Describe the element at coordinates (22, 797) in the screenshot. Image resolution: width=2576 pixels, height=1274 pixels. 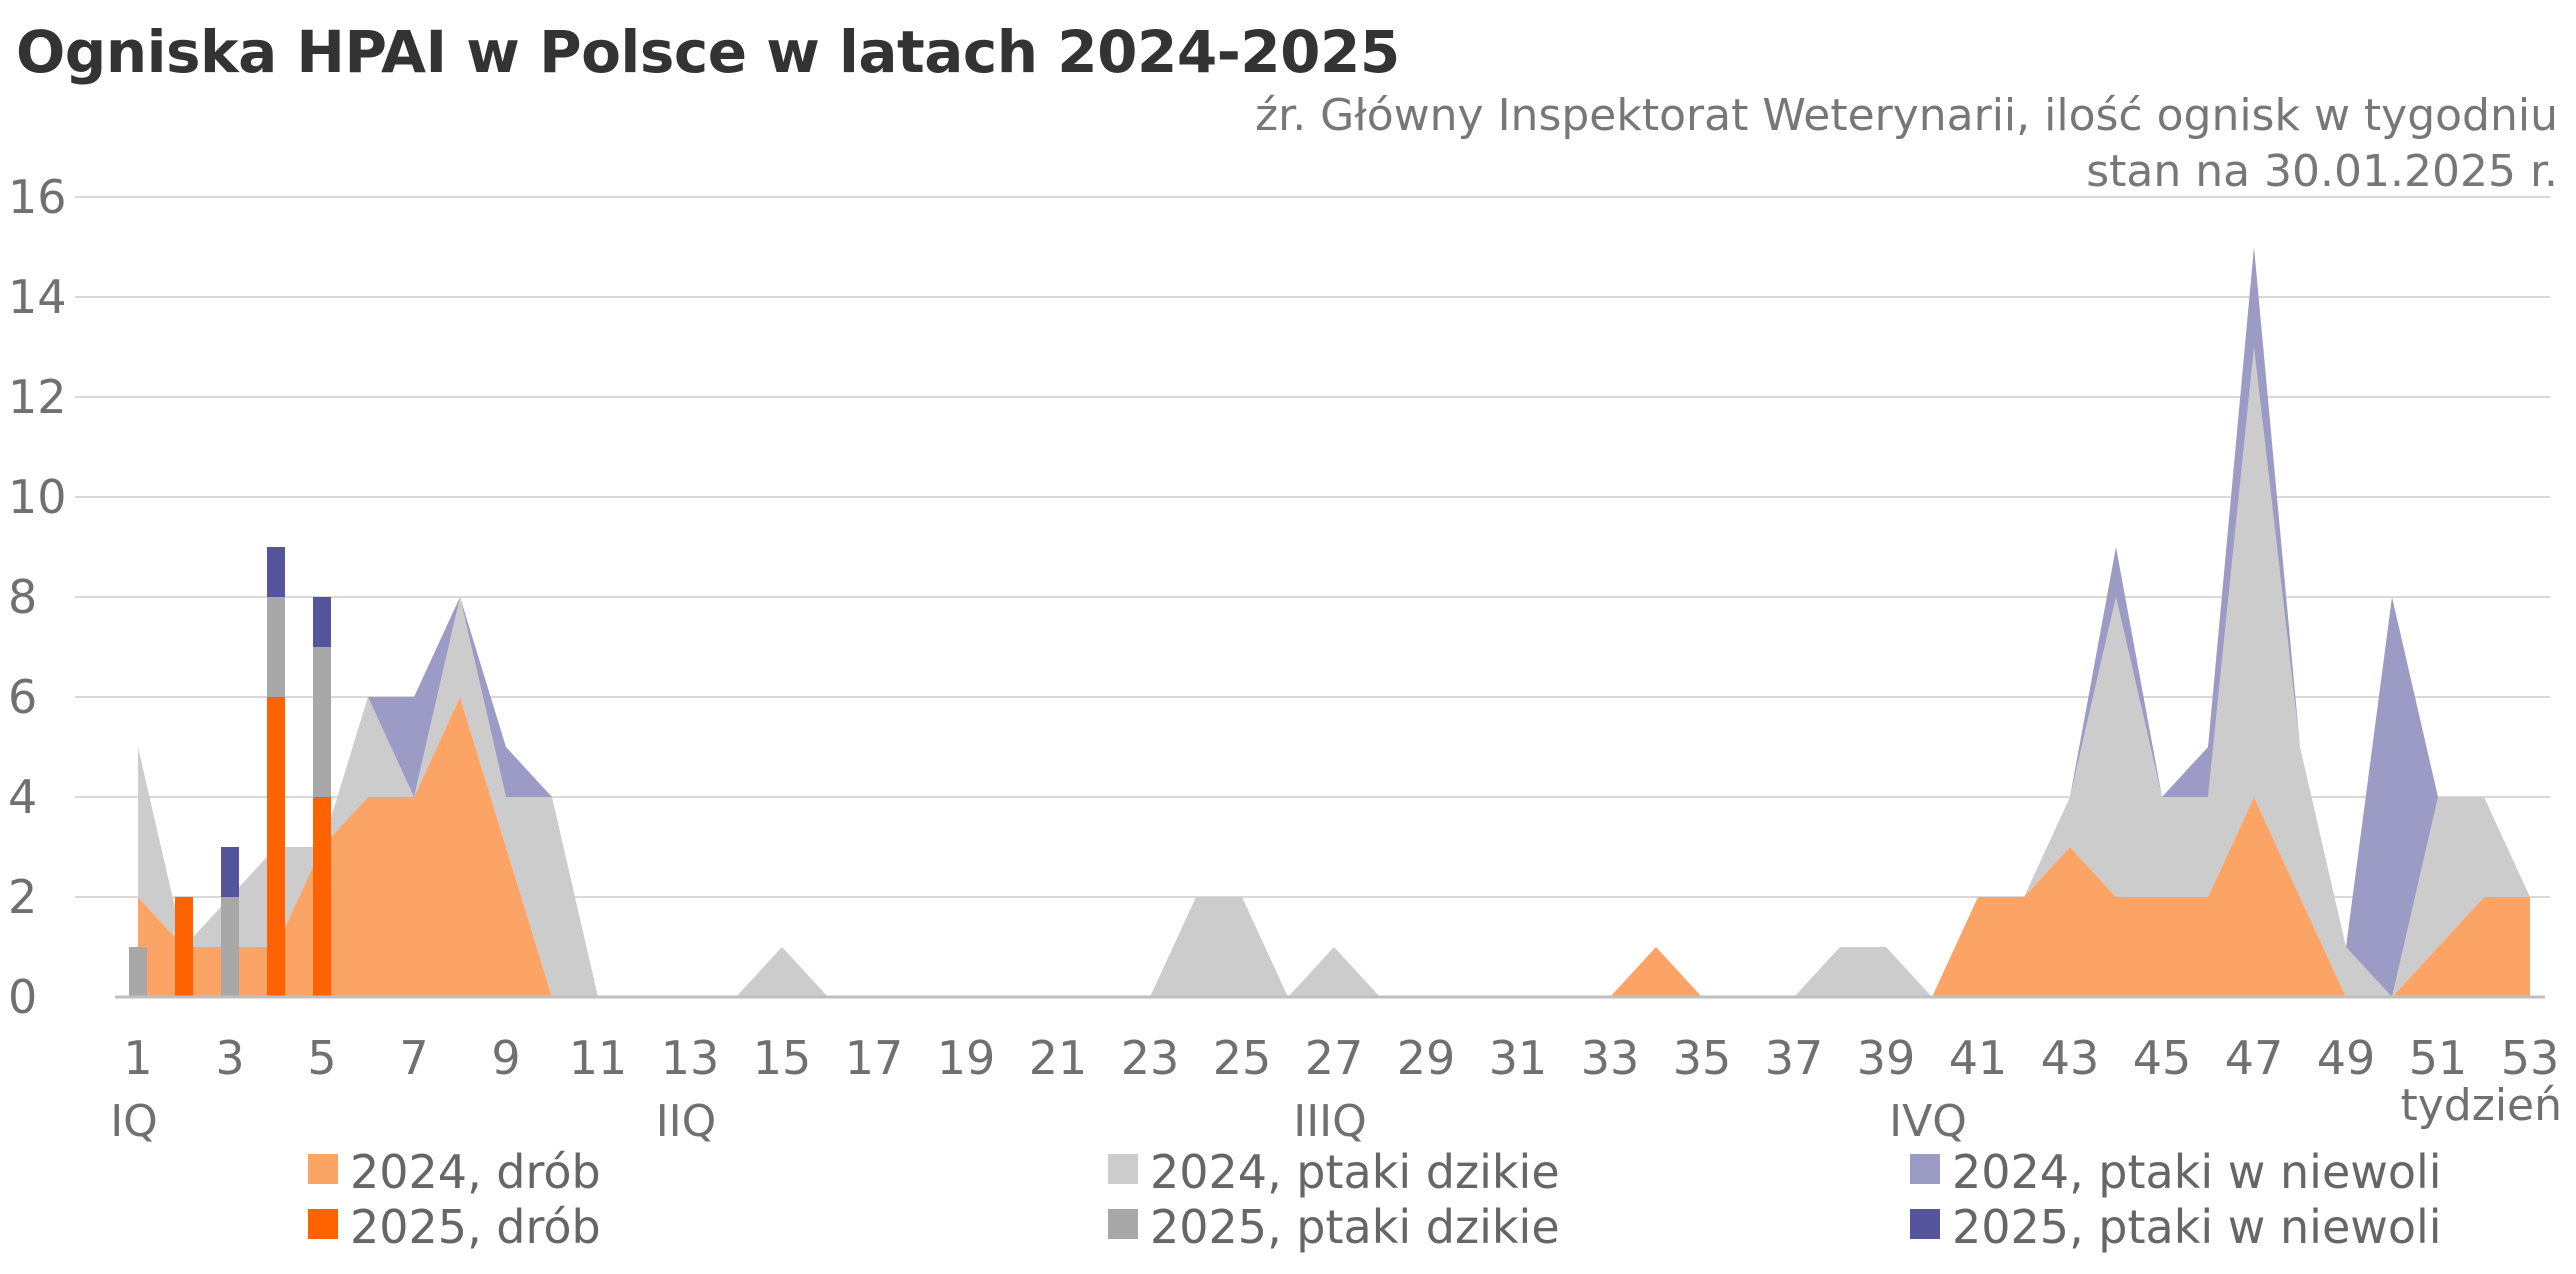
I see `y-tick-label: 4` at that location.